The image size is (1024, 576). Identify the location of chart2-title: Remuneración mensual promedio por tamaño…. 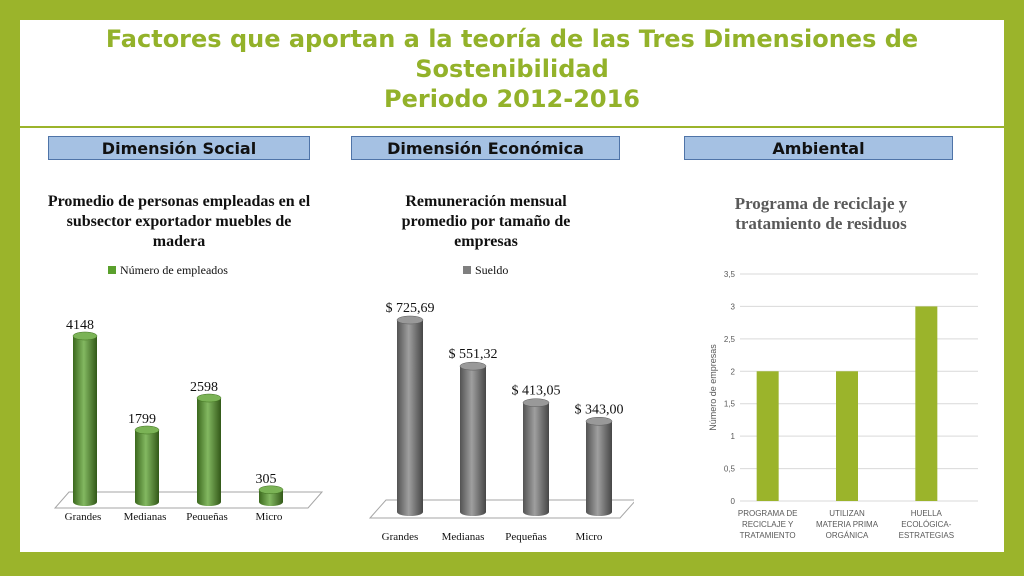
(486, 221).